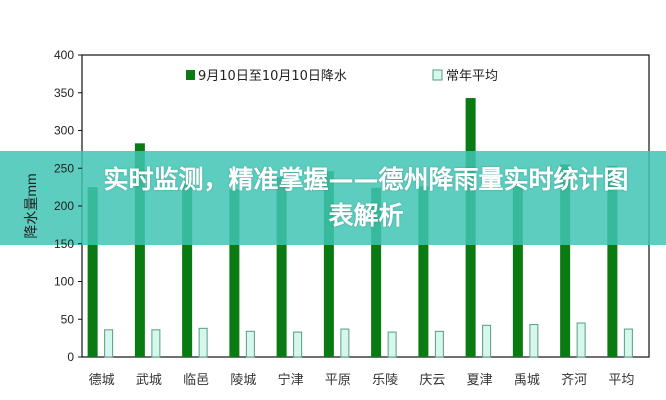 Image resolution: width=666 pixels, height=400 pixels. I want to click on legend-swatch-rainfall, so click(190, 75).